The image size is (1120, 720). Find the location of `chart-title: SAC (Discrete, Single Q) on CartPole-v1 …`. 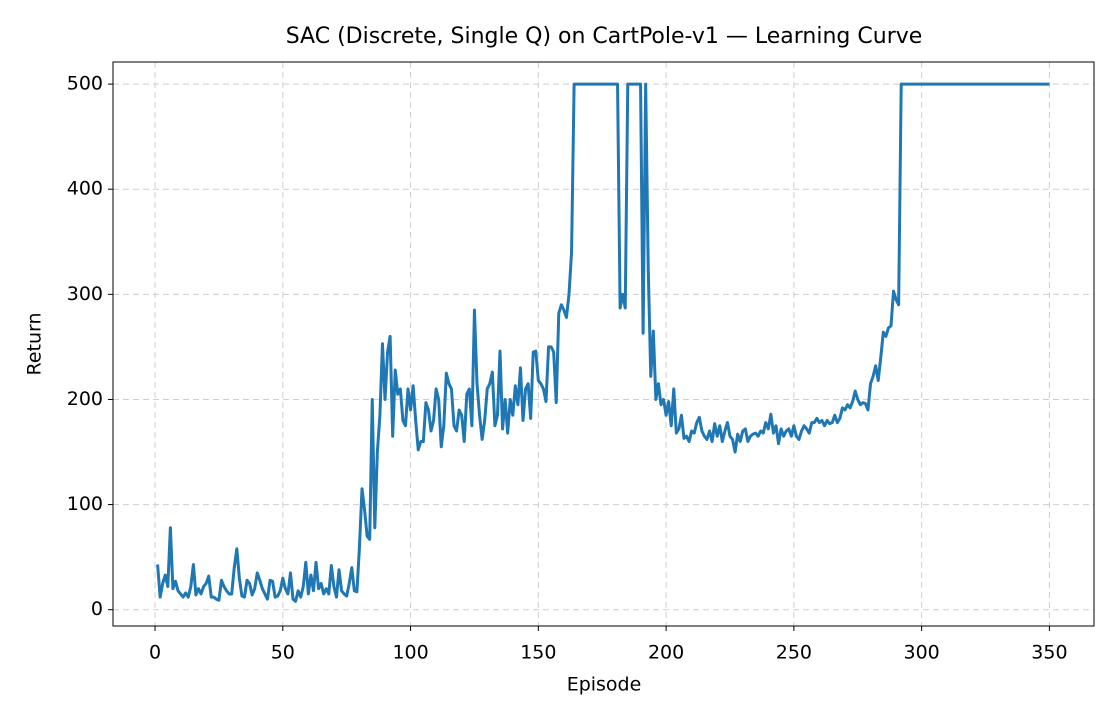

chart-title: SAC (Discrete, Single Q) on CartPole-v1 … is located at coordinates (604, 36).